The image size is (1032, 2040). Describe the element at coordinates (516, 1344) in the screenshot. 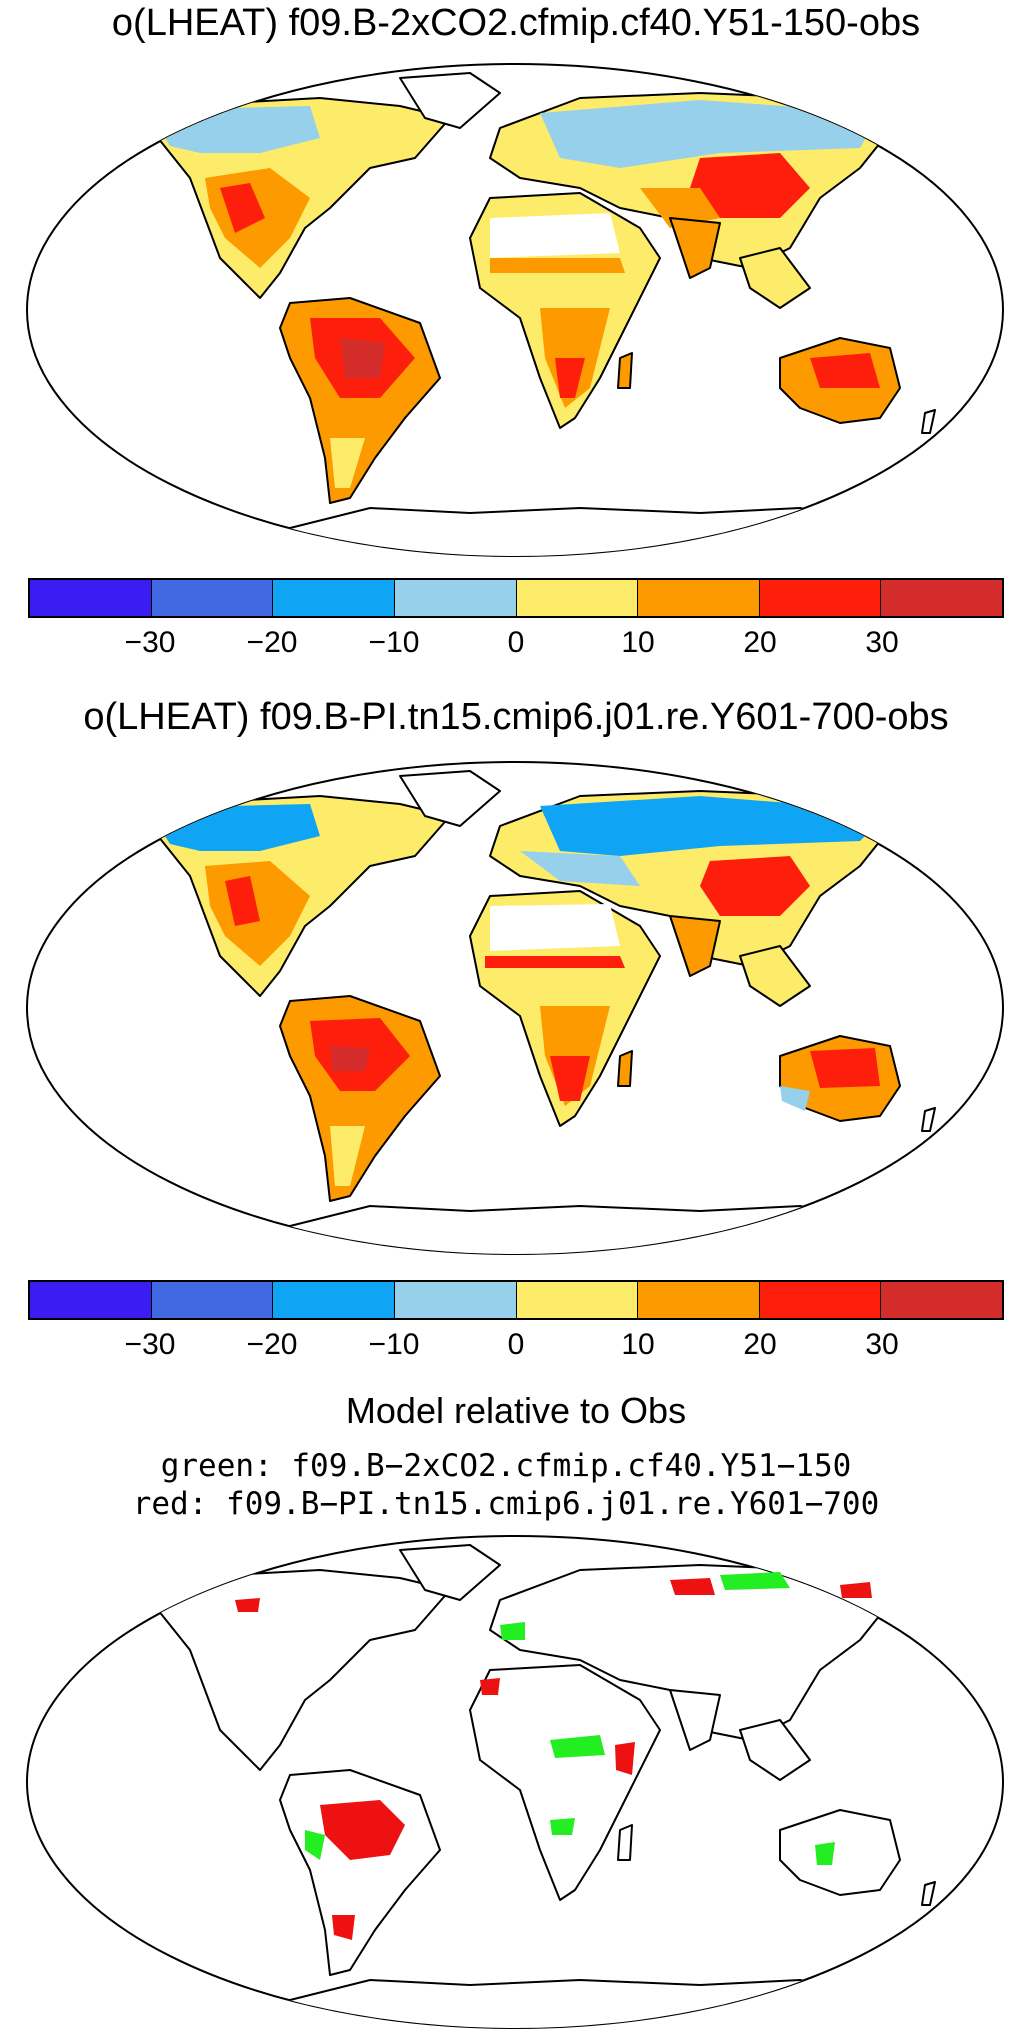

I see `colorbar-2-tick: 0` at that location.